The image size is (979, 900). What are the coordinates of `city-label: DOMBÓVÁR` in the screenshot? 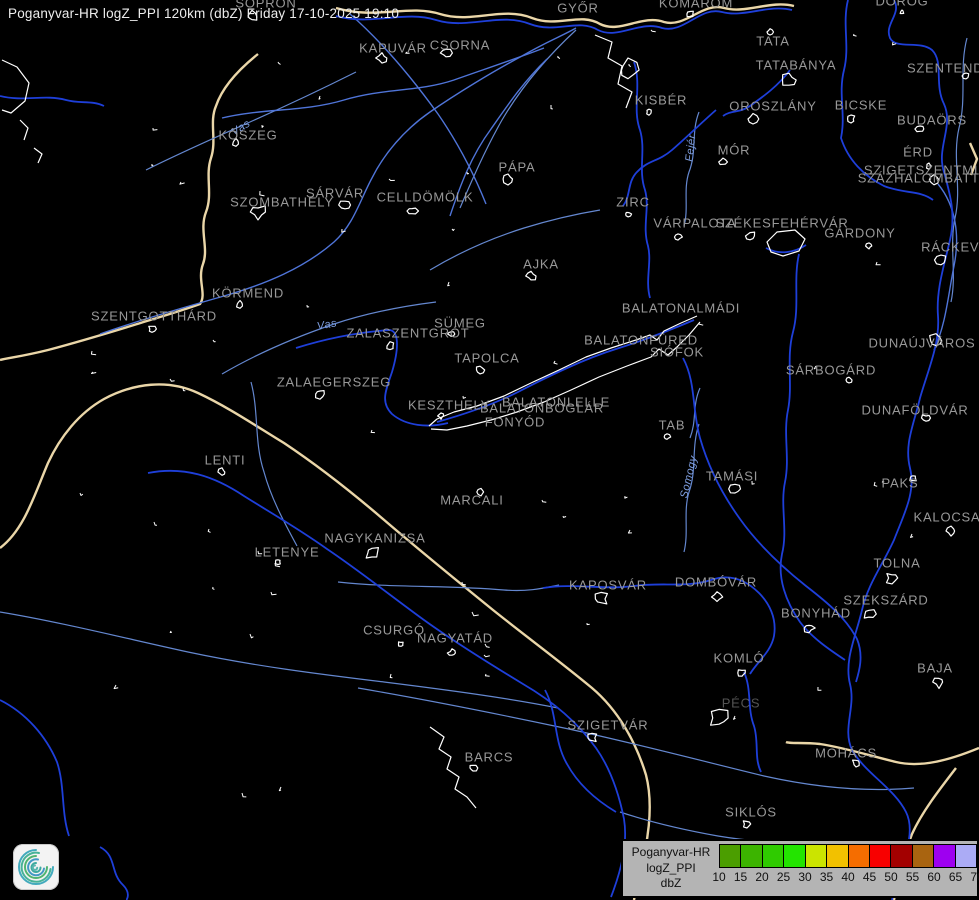 It's located at (716, 582).